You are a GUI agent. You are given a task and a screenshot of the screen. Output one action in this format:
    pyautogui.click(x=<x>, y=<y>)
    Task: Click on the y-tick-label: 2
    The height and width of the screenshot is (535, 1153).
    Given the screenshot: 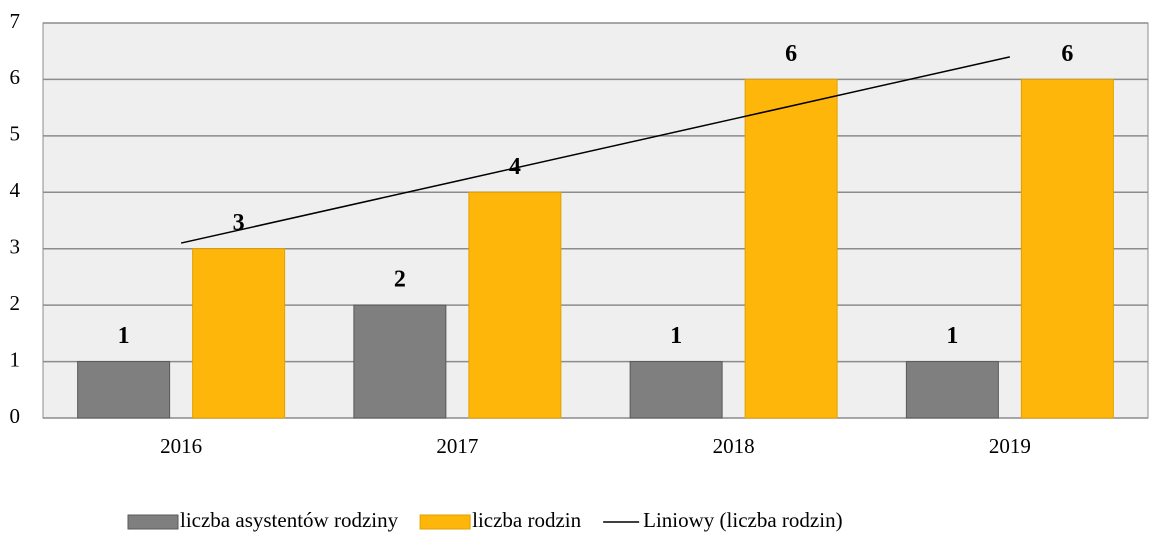 What is the action you would take?
    pyautogui.click(x=15, y=303)
    